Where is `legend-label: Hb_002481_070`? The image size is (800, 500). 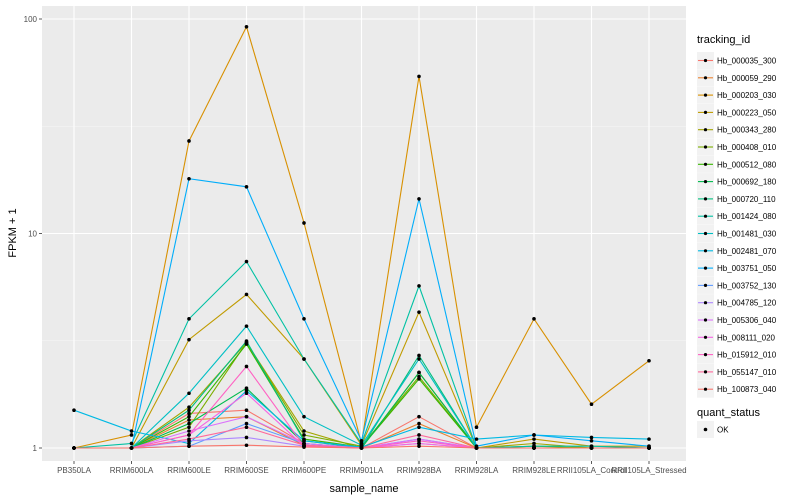 legend-label: Hb_002481_070 is located at coordinates (747, 251).